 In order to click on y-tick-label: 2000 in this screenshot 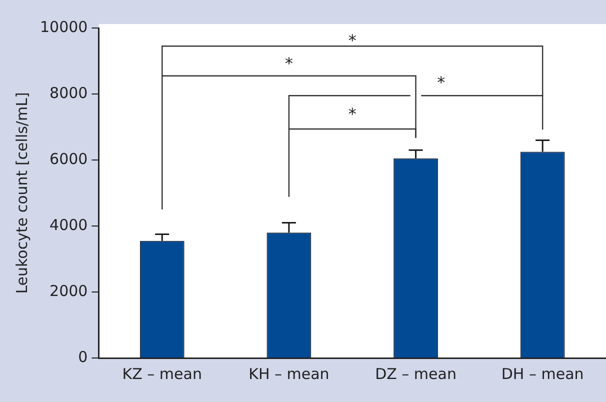, I will do `click(69, 291)`.